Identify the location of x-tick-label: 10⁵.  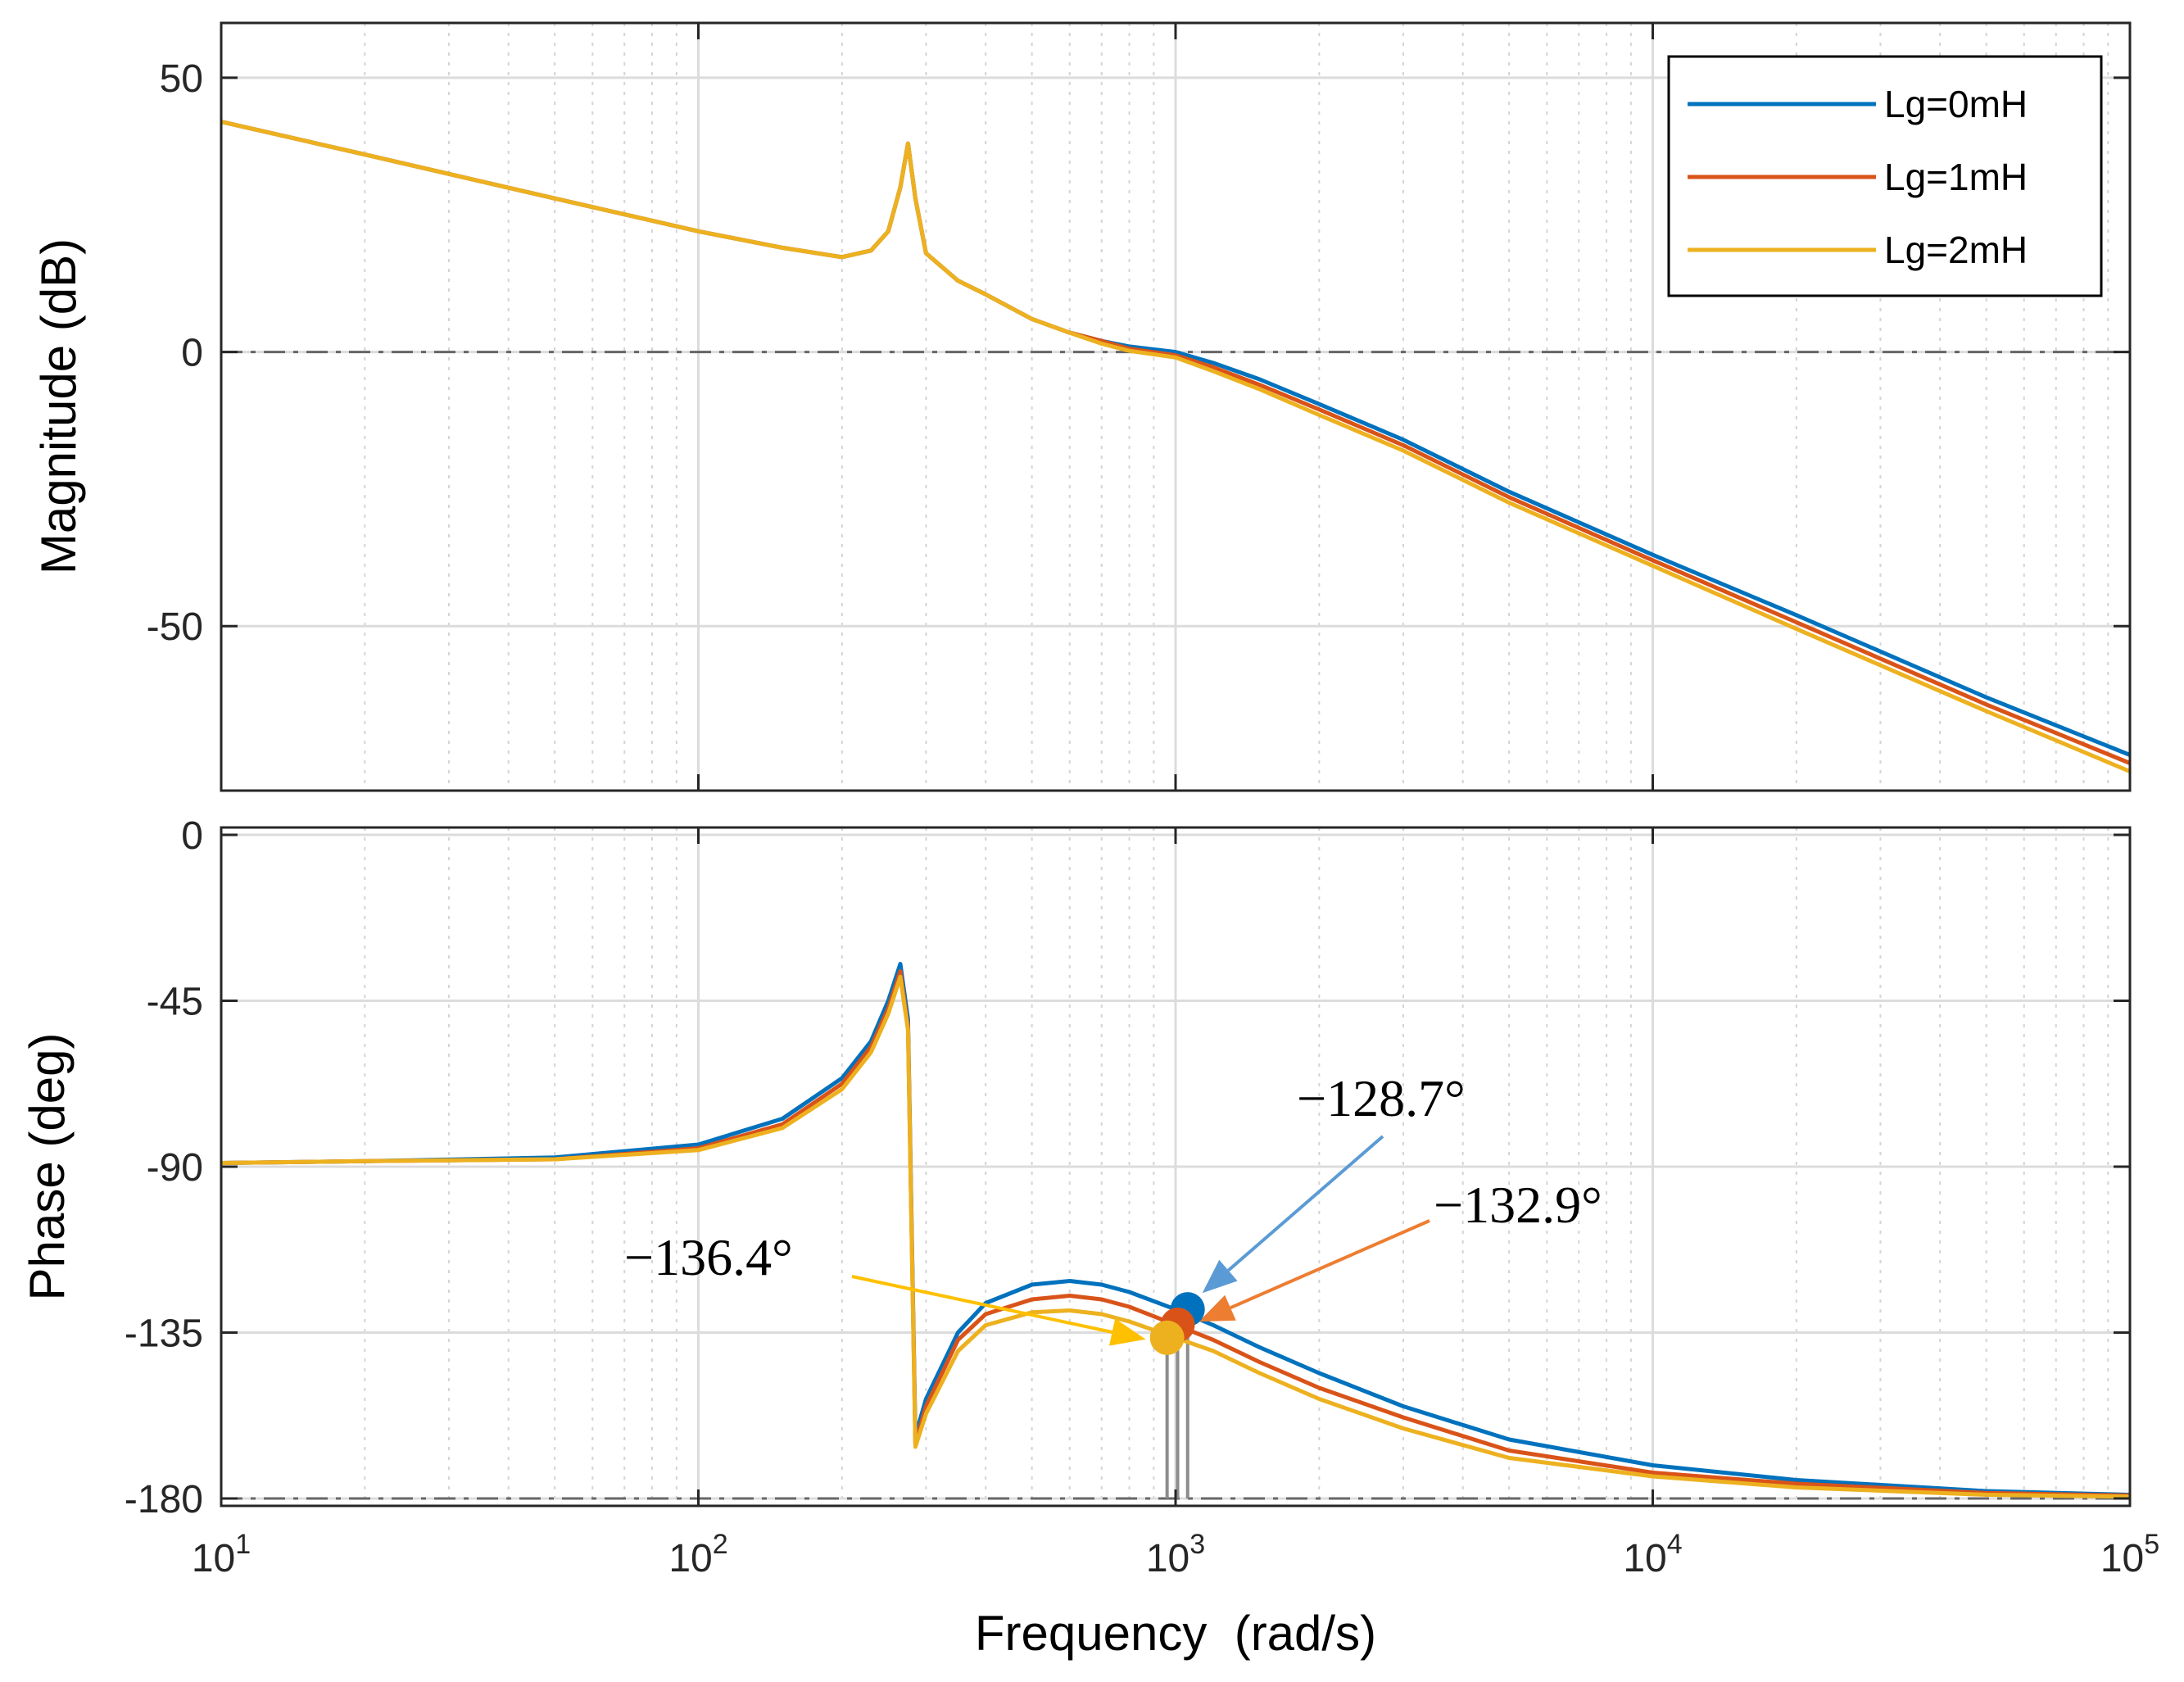
(2130, 1554).